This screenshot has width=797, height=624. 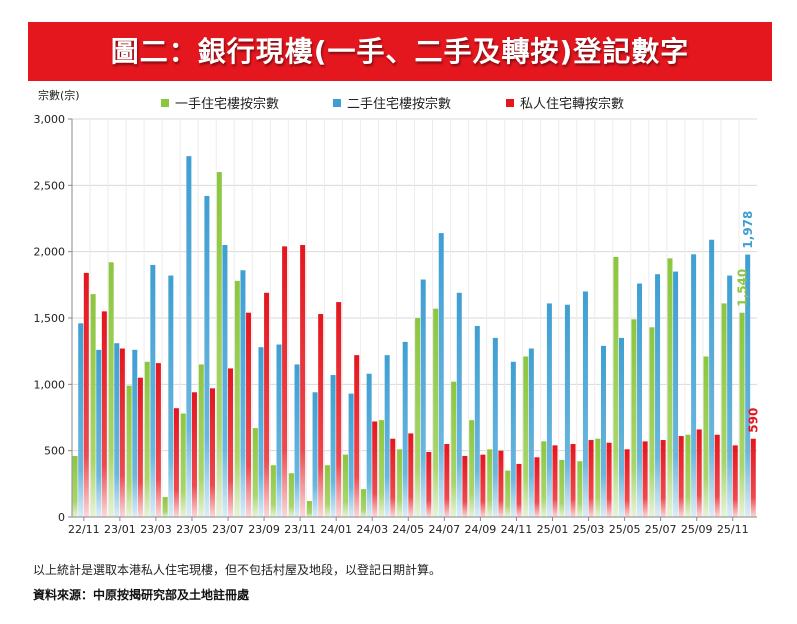 What do you see at coordinates (400, 51) in the screenshot?
I see `title-banner: 圖二：銀行現樓(一手、二手及轉按)登記數字` at bounding box center [400, 51].